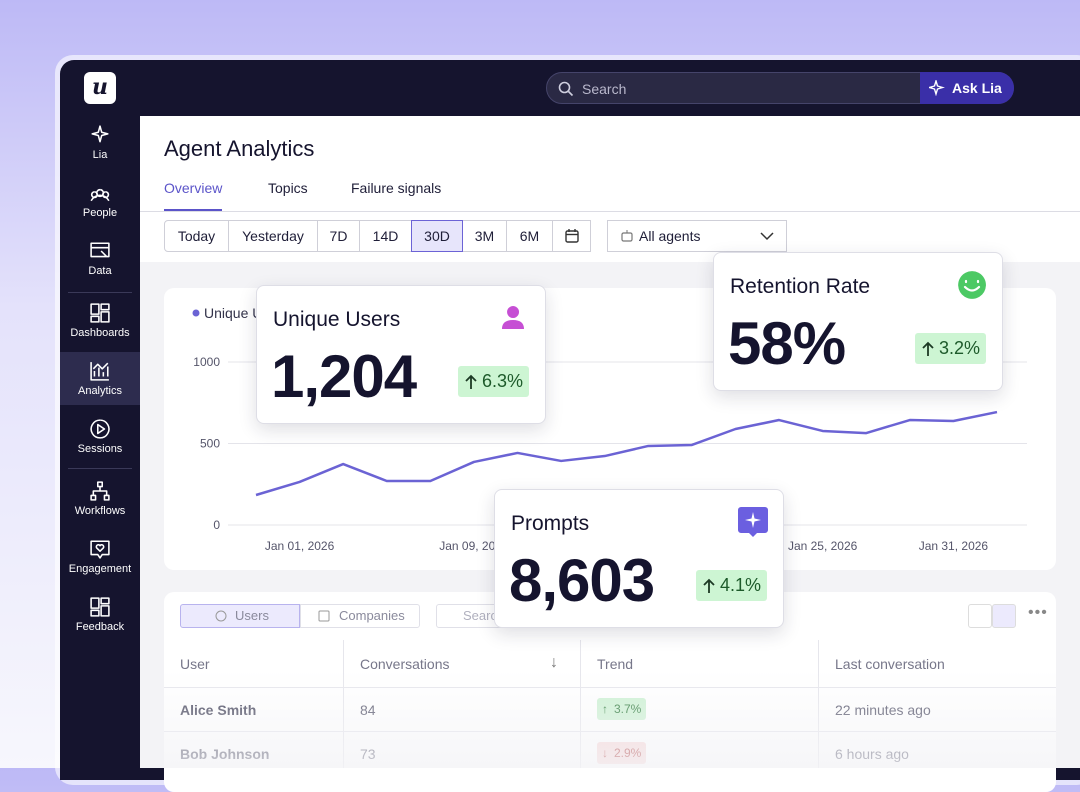 Image resolution: width=1080 pixels, height=792 pixels. What do you see at coordinates (437, 236) in the screenshot?
I see `range-button: 30D` at bounding box center [437, 236].